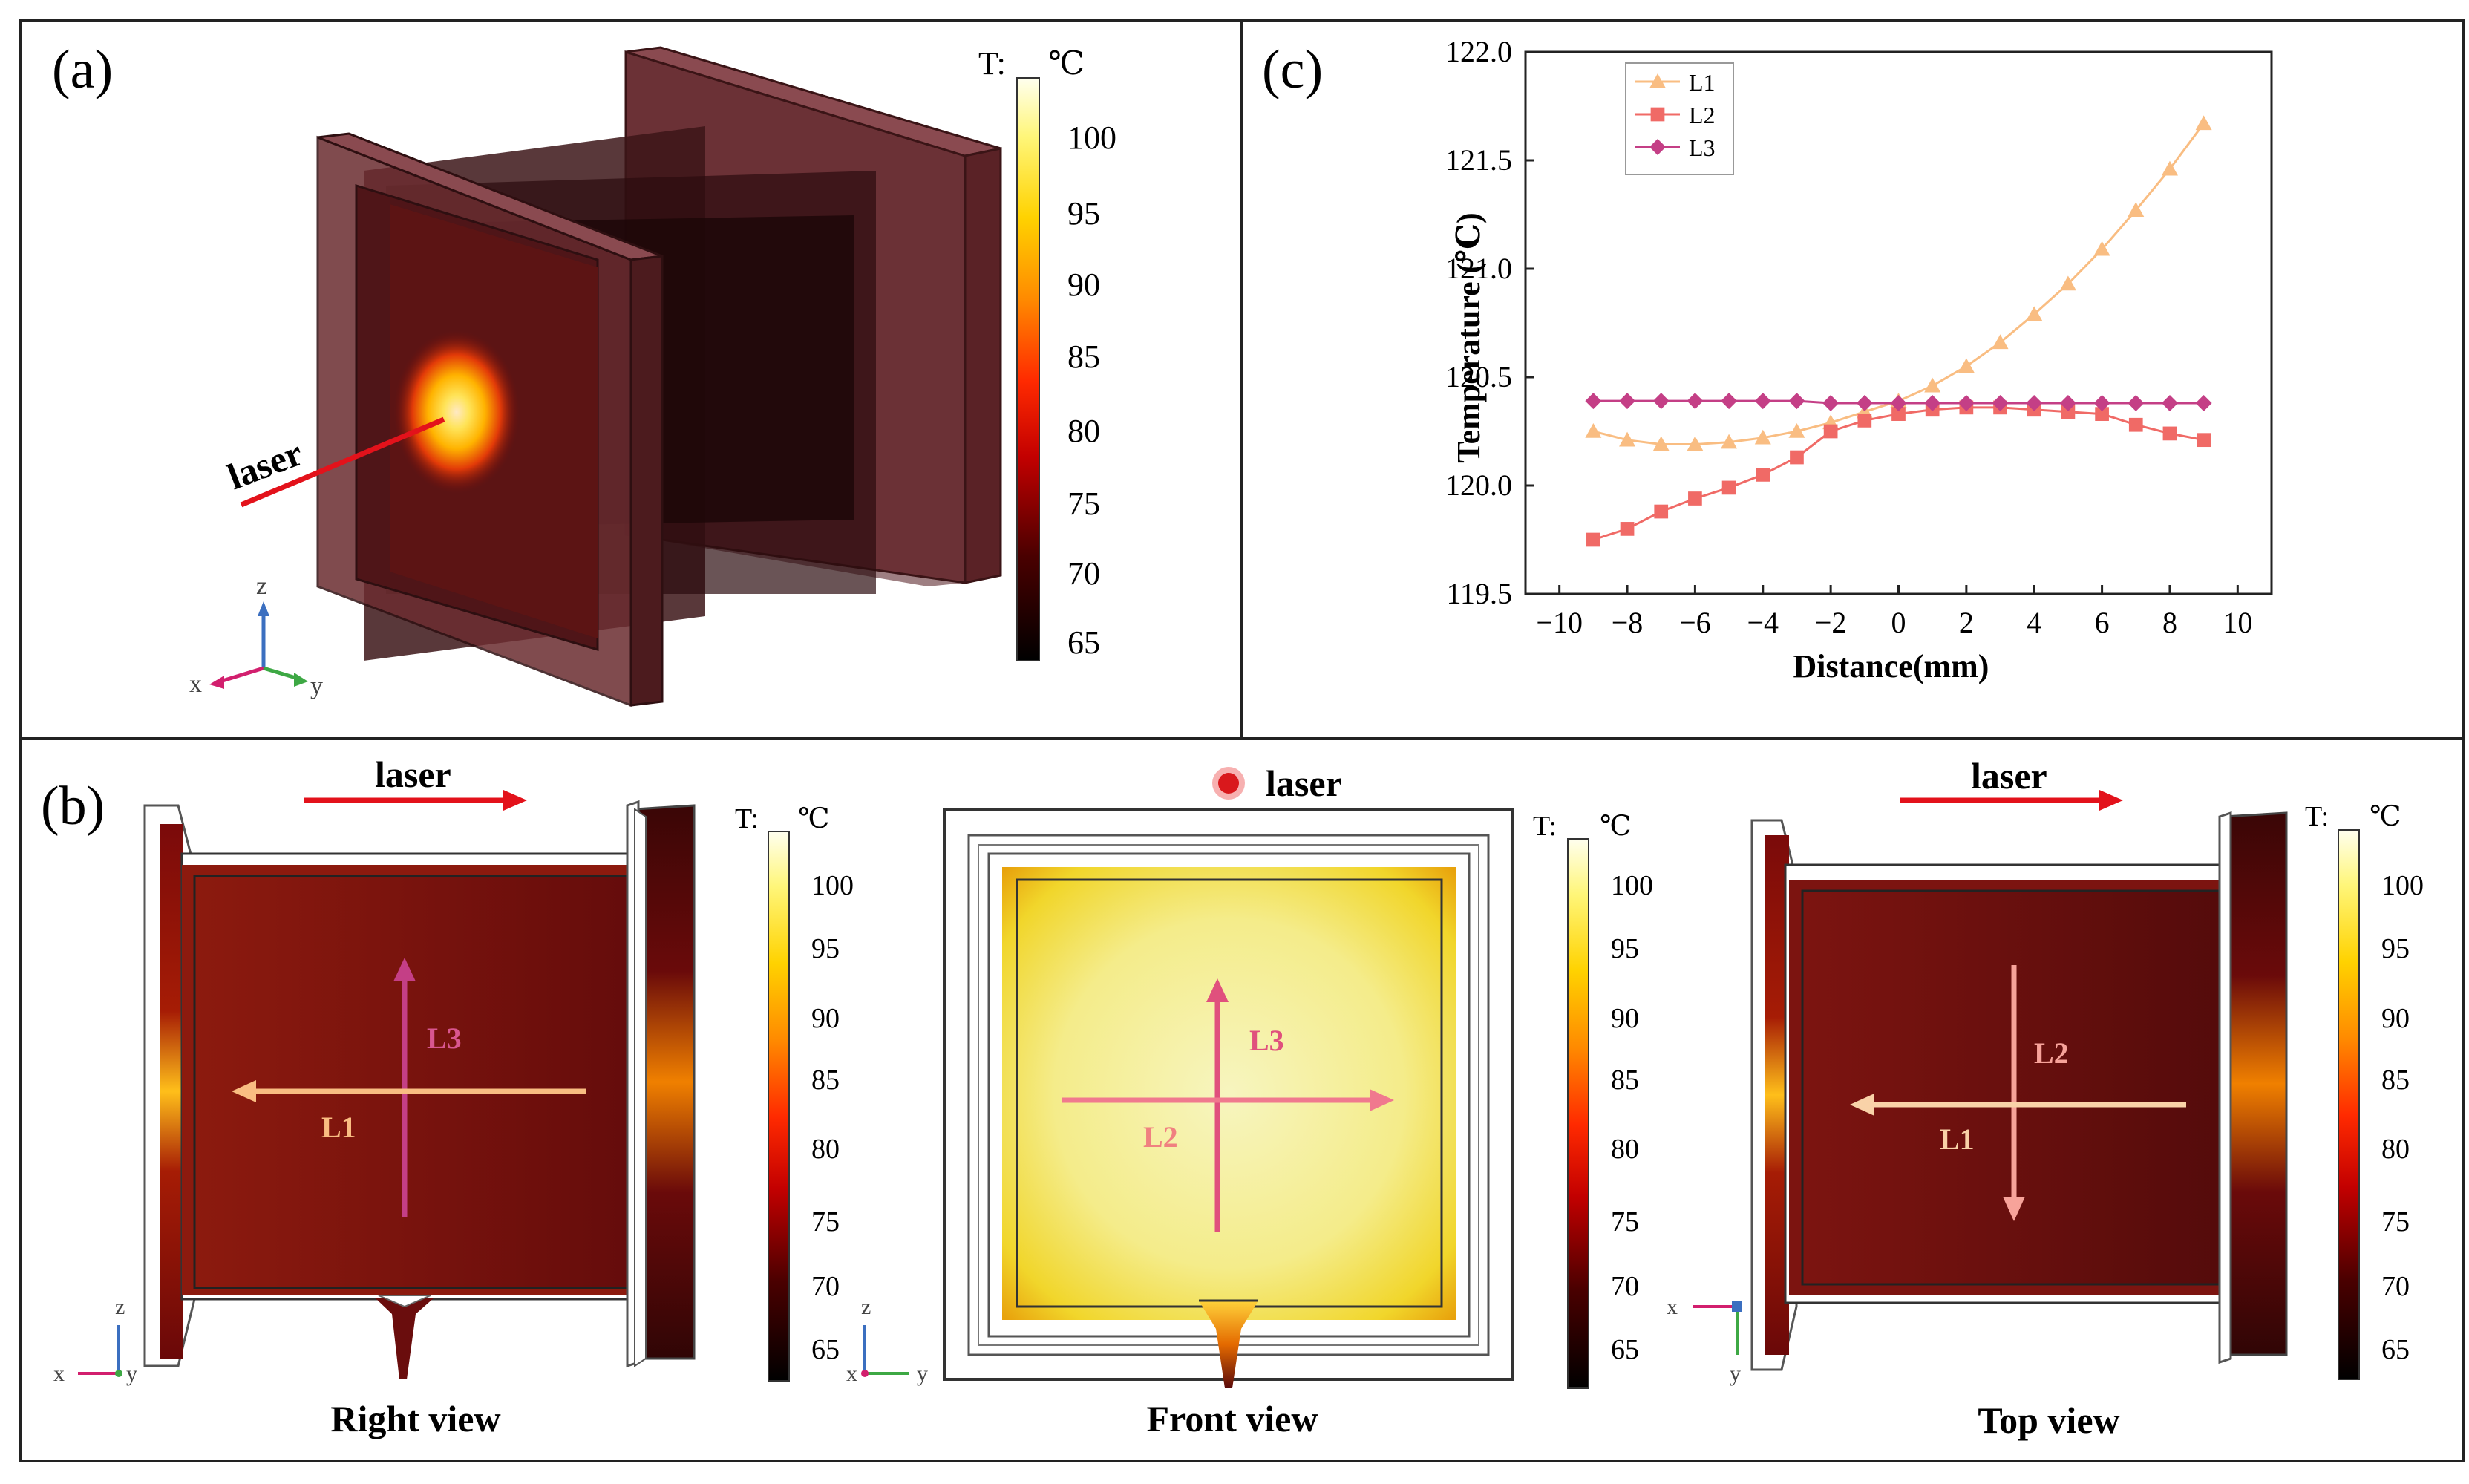  Describe the element at coordinates (59, 1374) in the screenshot. I see `axis-x-label: x` at that location.